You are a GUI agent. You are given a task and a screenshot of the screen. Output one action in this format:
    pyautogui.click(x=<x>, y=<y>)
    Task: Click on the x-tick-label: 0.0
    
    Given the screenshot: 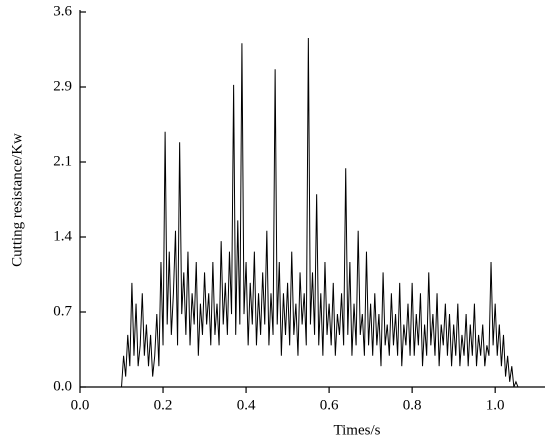 What is the action you would take?
    pyautogui.click(x=80, y=405)
    